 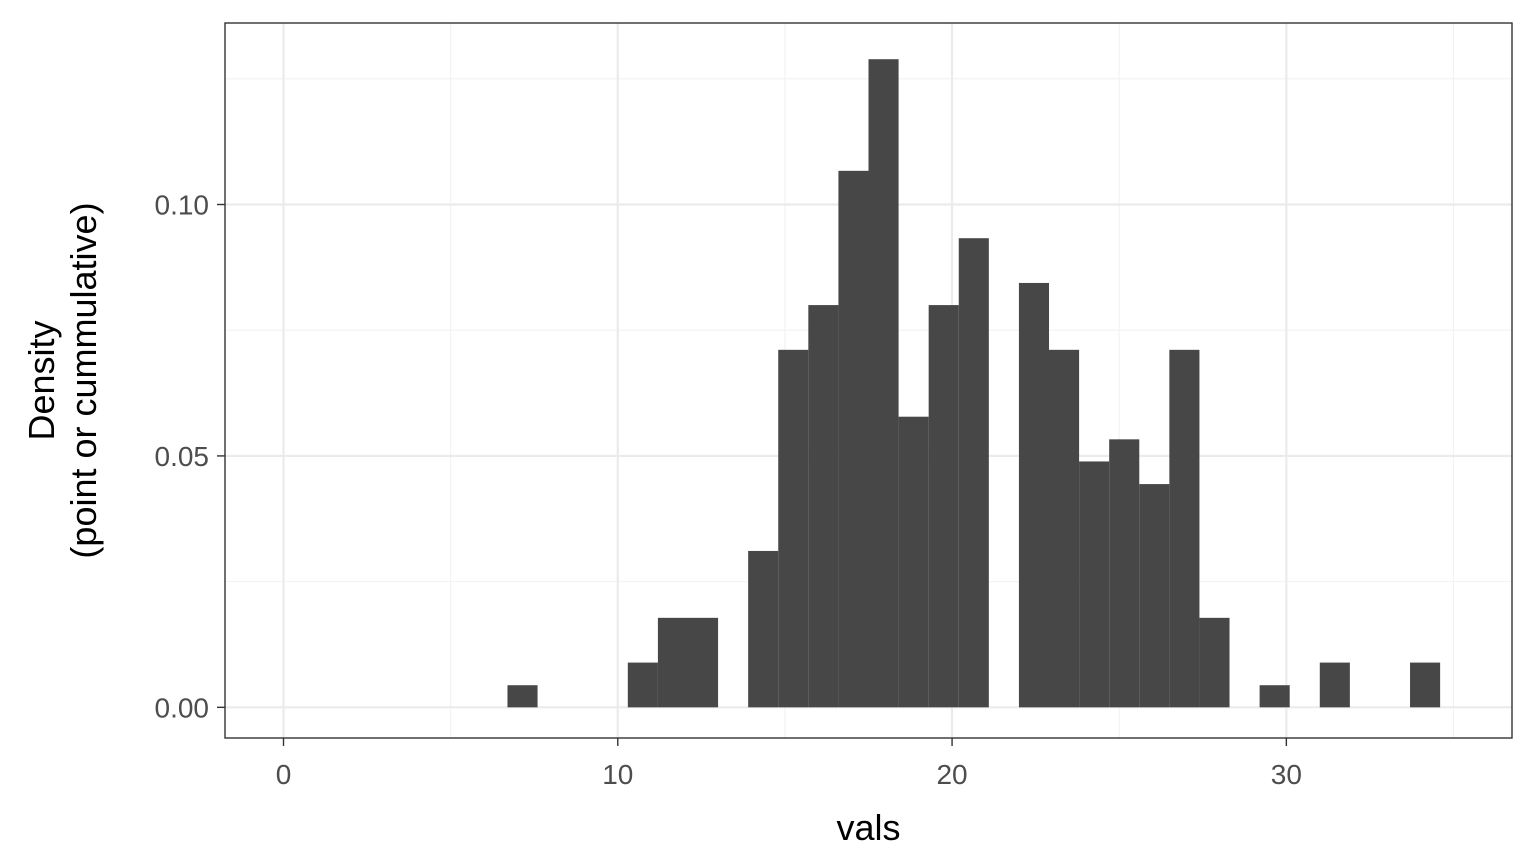 What do you see at coordinates (1286, 774) in the screenshot?
I see `x-tick-label: 30` at bounding box center [1286, 774].